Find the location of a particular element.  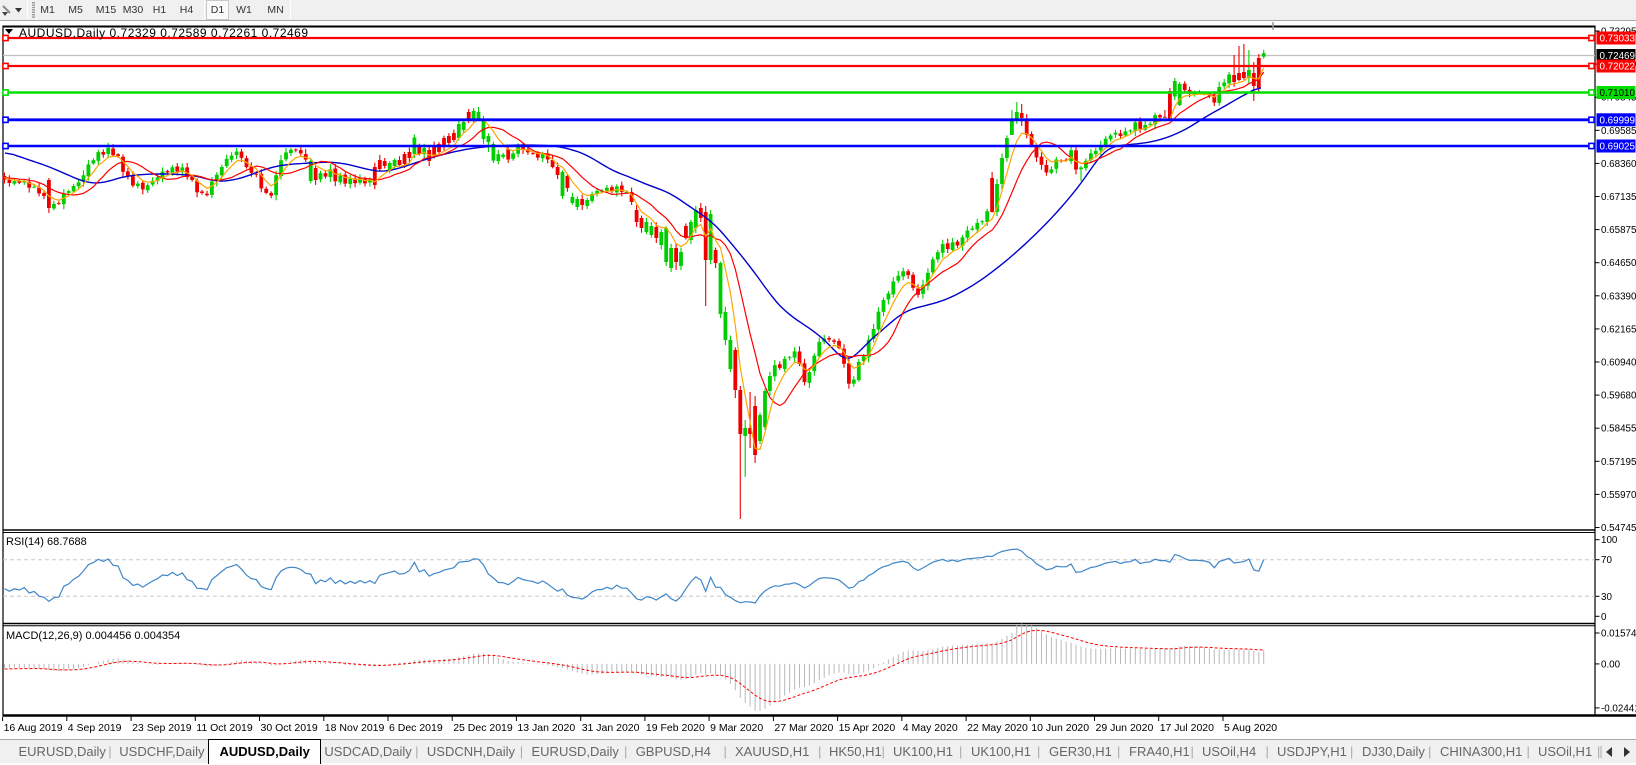

svg-text: 11 Oct 2019 is located at coordinates (224, 728).